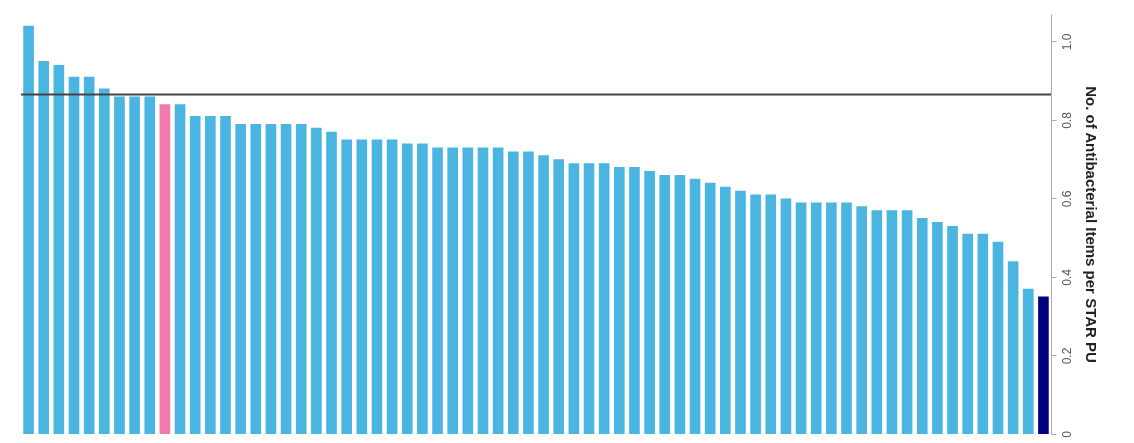  I want to click on y-tick-label: 0.8, so click(1066, 120).